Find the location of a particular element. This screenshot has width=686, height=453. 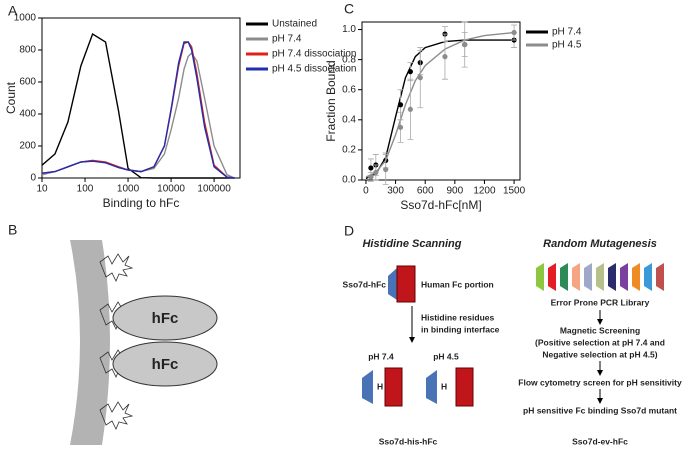

y-tick-label: 200 is located at coordinates (27, 146).